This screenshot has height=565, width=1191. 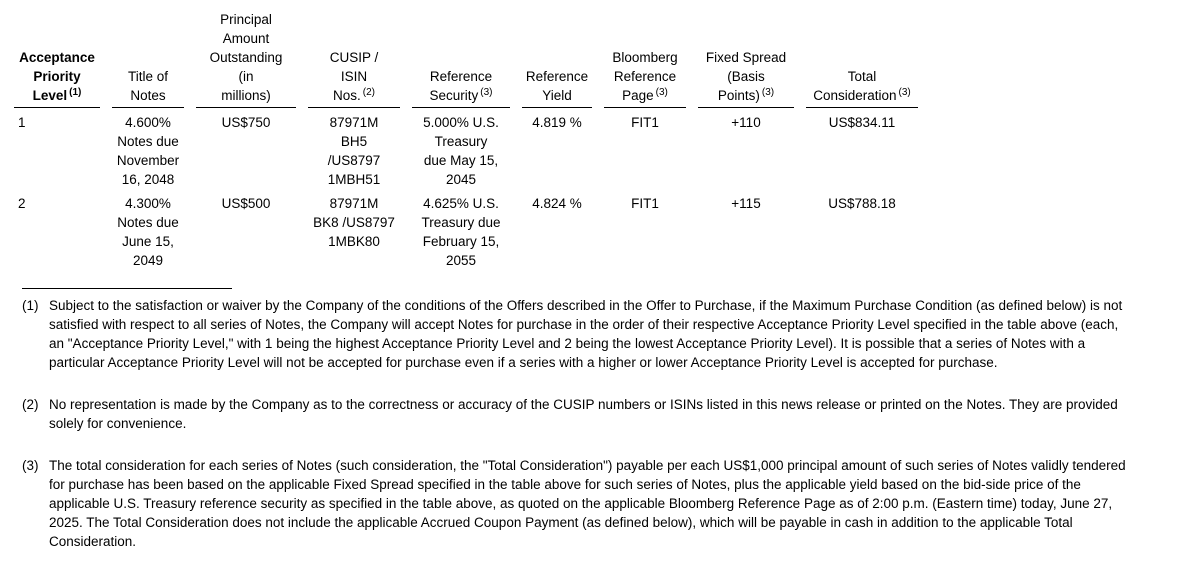 What do you see at coordinates (75, 92) in the screenshot?
I see `footnote-ref-marker: (1)` at bounding box center [75, 92].